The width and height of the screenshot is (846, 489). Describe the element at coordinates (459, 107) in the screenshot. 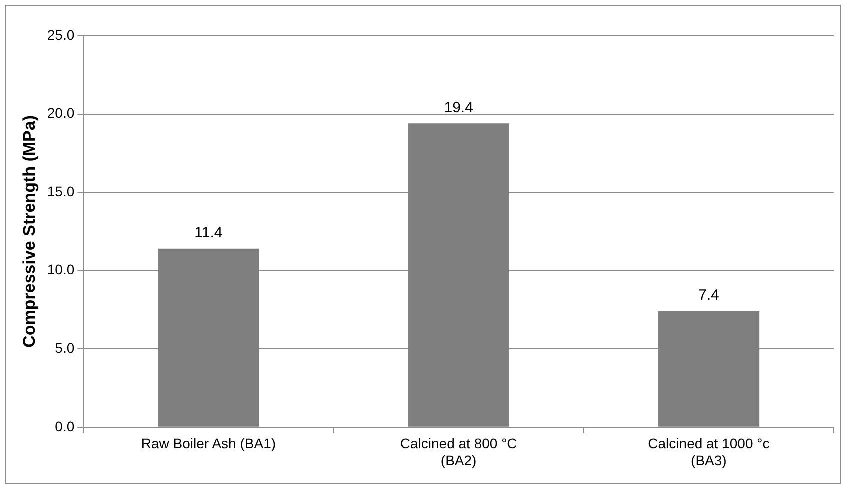

I see `data-label: 19.4` at that location.